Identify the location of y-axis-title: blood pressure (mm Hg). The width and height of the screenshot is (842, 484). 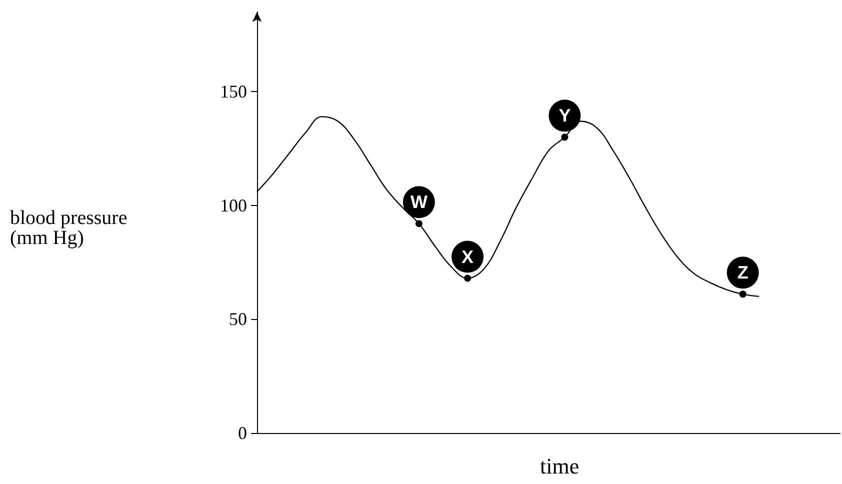
(69, 228).